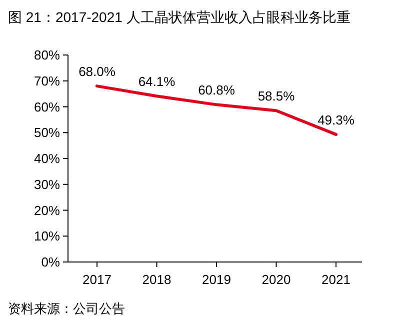 Image resolution: width=414 pixels, height=327 pixels. What do you see at coordinates (97, 279) in the screenshot?
I see `x-tick-label: 2017` at bounding box center [97, 279].